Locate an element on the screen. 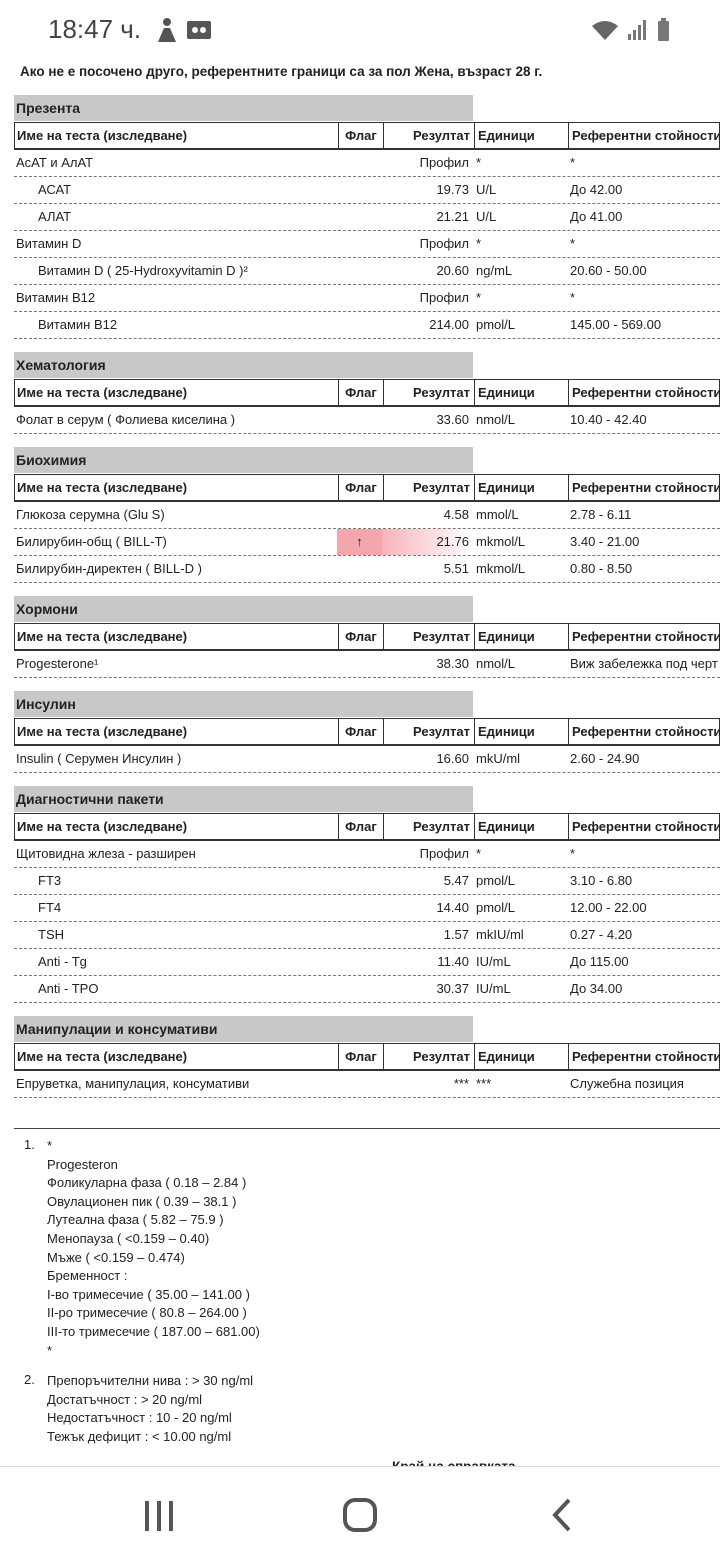 The image size is (720, 1566). section-title: Инсулин is located at coordinates (243, 704).